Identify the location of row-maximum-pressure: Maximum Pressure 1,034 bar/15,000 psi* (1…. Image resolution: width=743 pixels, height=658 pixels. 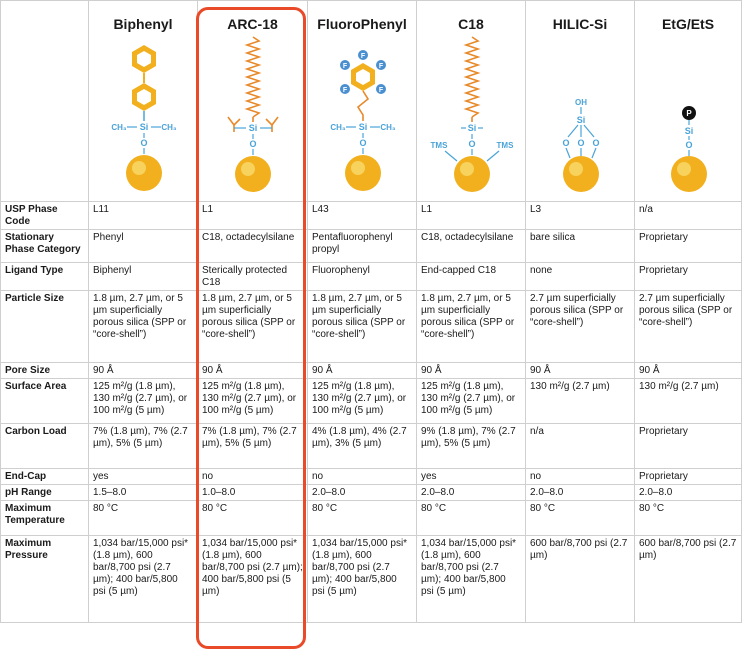
(371, 579).